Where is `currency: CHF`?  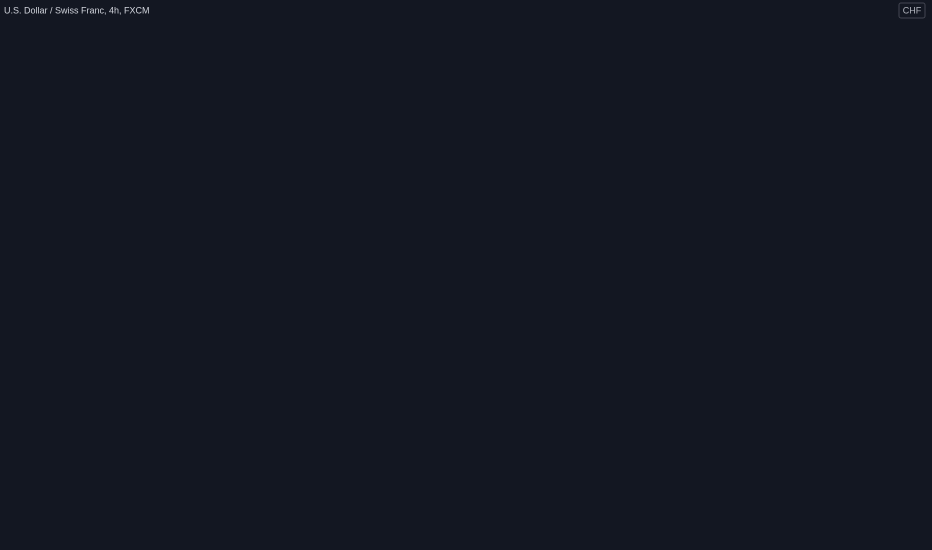 currency: CHF is located at coordinates (912, 10).